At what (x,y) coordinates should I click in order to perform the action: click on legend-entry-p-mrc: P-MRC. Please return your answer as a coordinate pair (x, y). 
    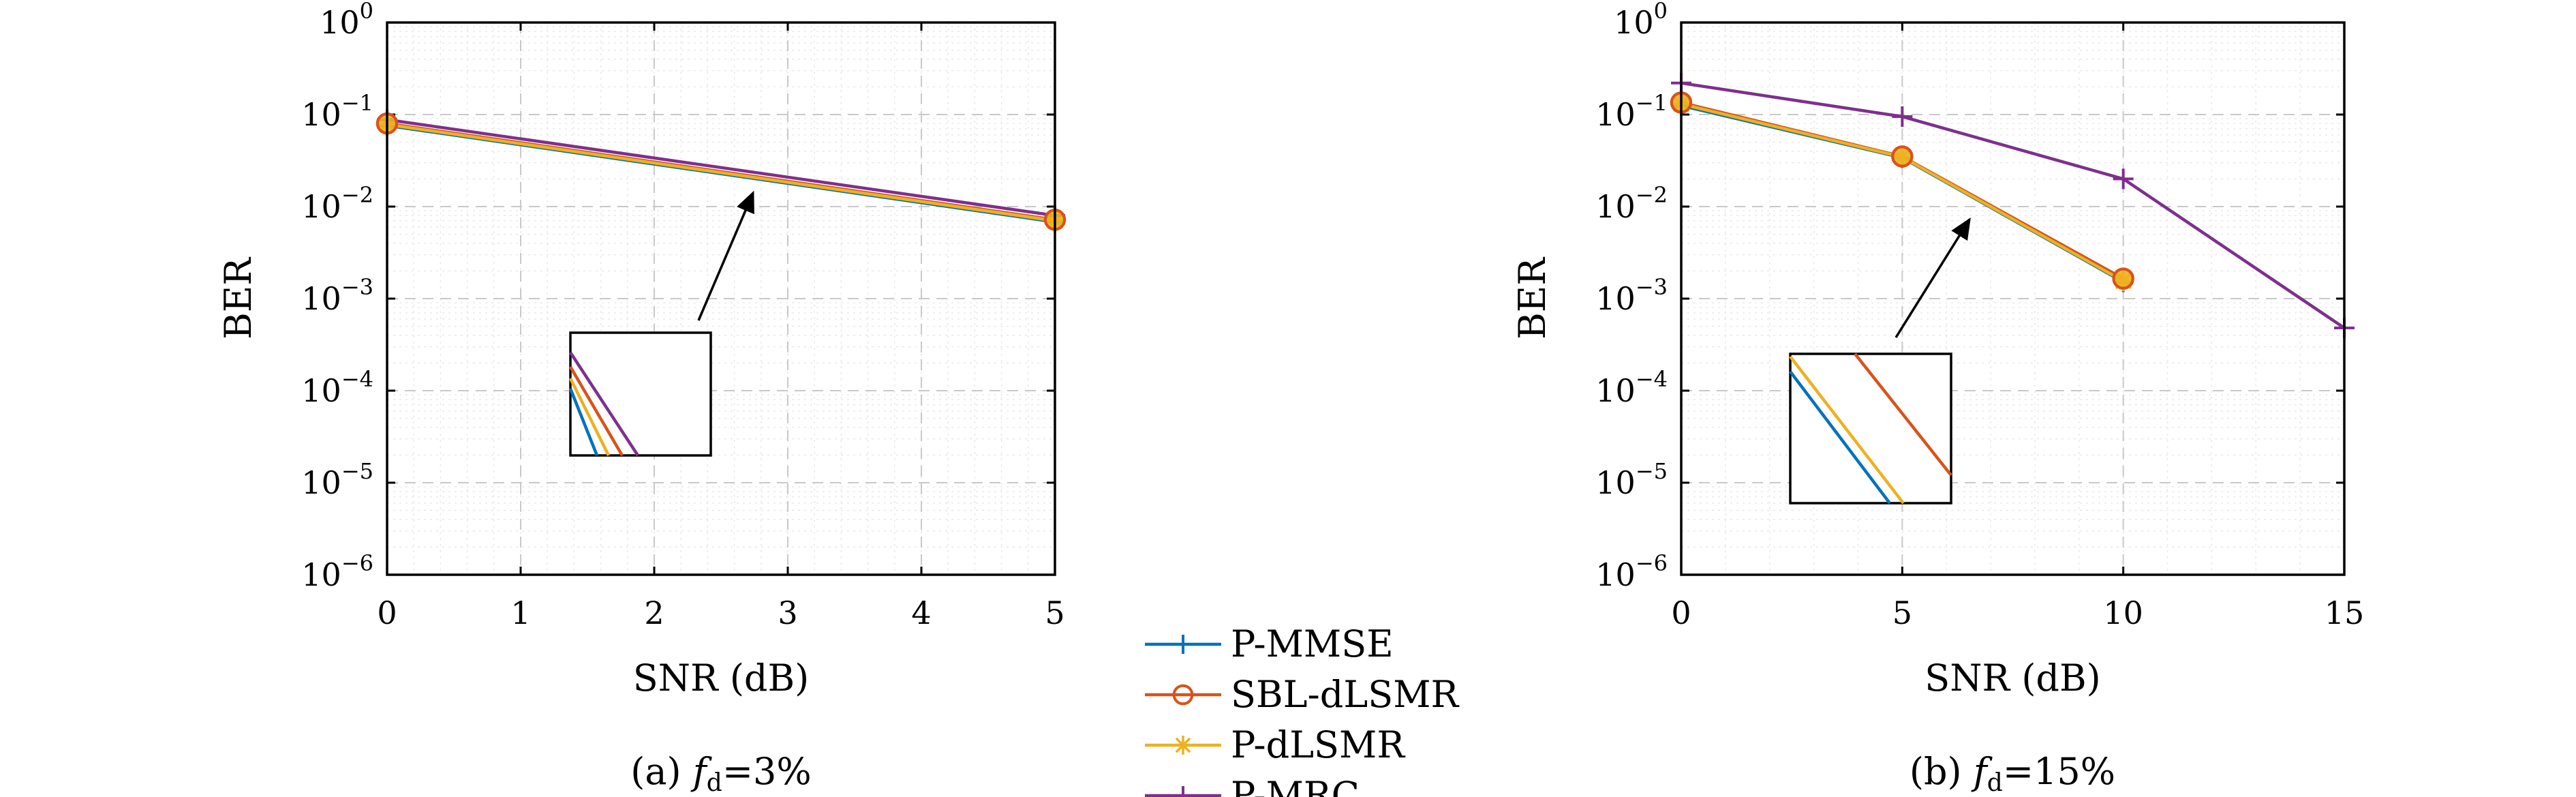
    Looking at the image, I should click on (1252, 785).